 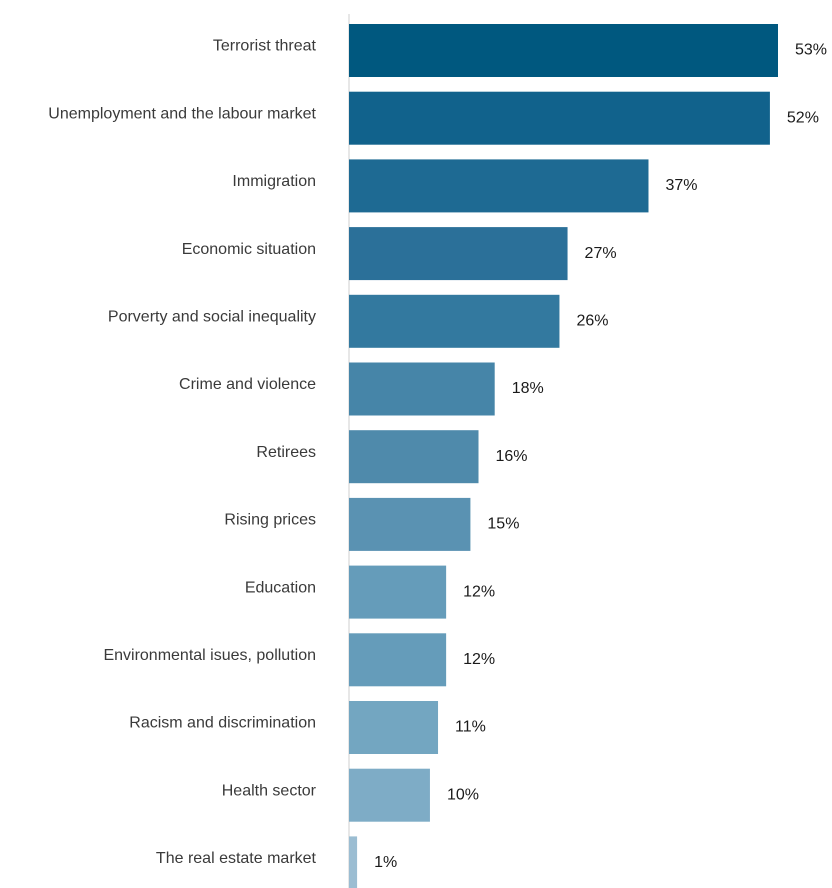 I want to click on value-label: 10%, so click(x=463, y=794).